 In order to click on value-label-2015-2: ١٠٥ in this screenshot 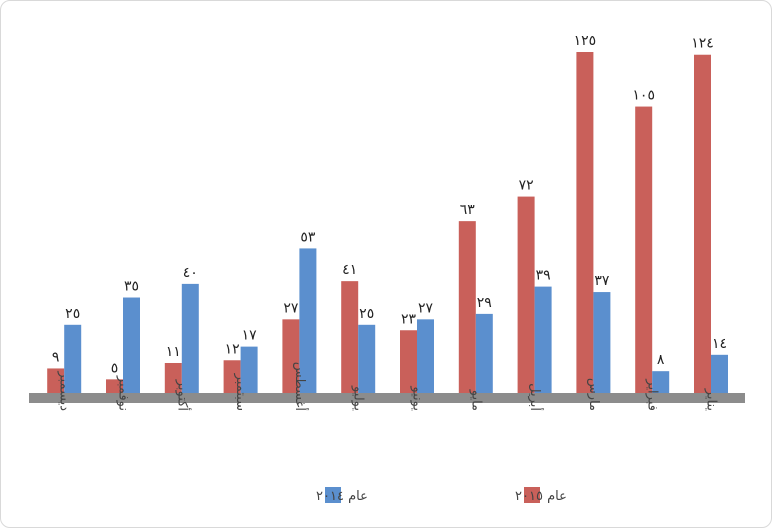, I will do `click(643, 96)`.